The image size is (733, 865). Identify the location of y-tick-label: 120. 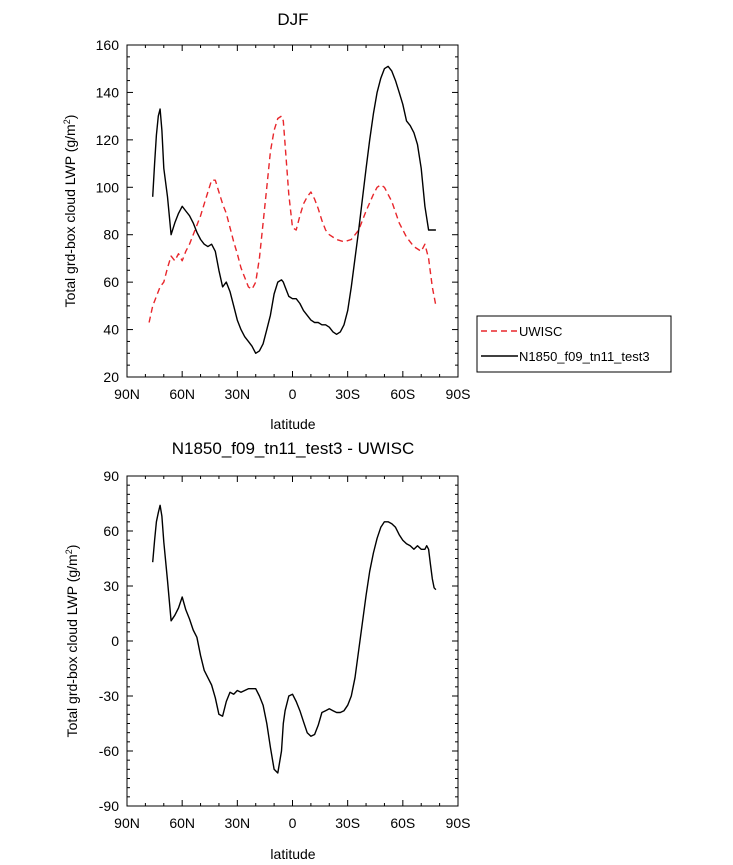
(108, 140).